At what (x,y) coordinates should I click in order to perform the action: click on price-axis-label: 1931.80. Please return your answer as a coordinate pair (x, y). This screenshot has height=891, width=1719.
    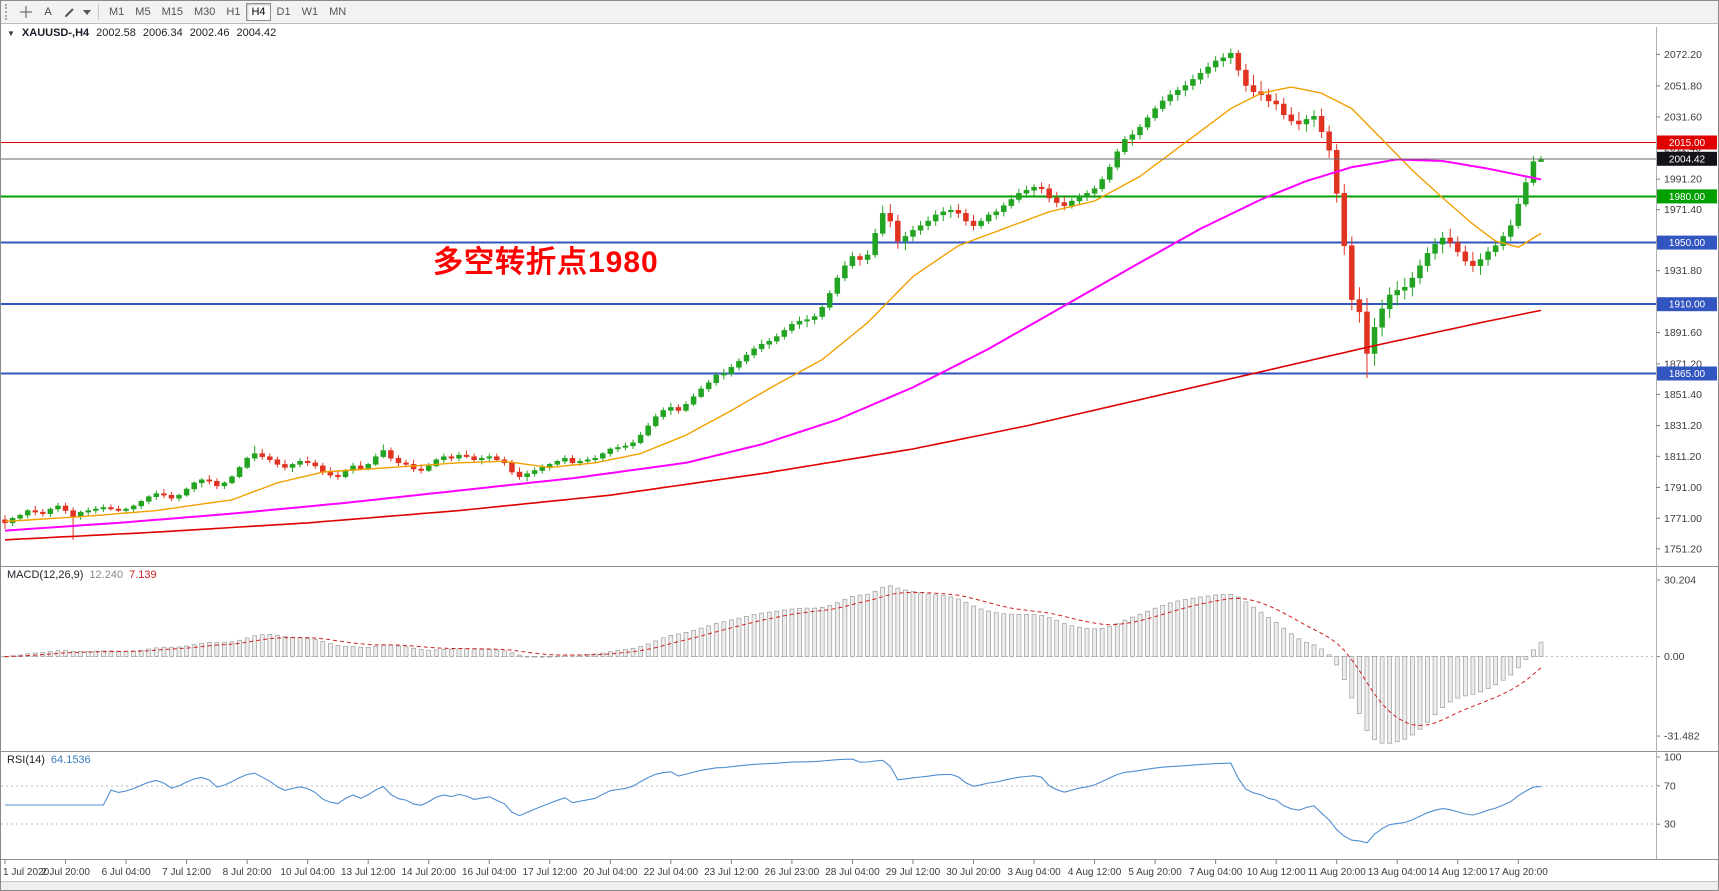
    Looking at the image, I should click on (1683, 271).